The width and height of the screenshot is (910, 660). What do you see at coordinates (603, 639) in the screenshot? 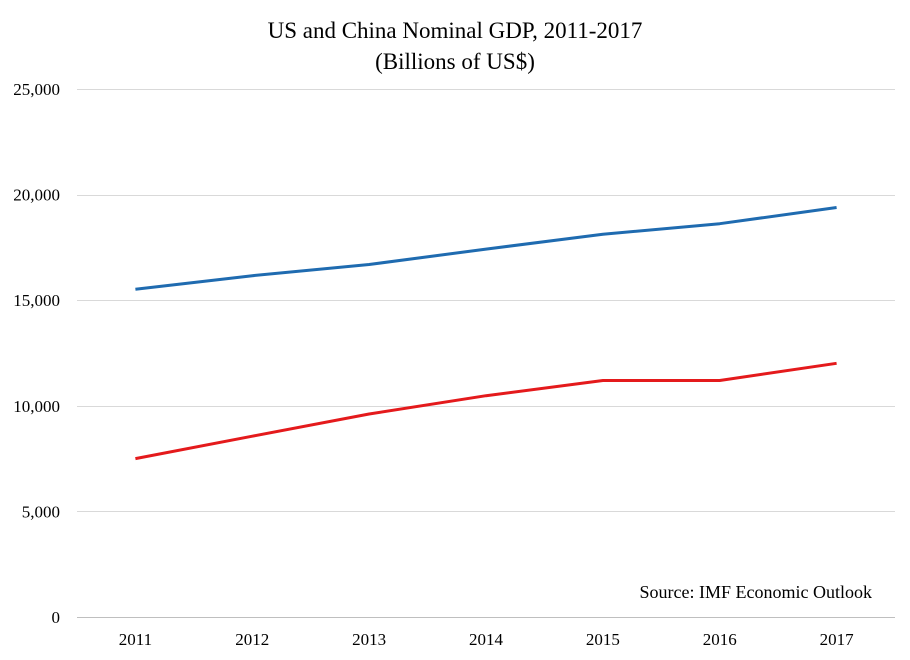
I see `x-tick-label: 2015` at bounding box center [603, 639].